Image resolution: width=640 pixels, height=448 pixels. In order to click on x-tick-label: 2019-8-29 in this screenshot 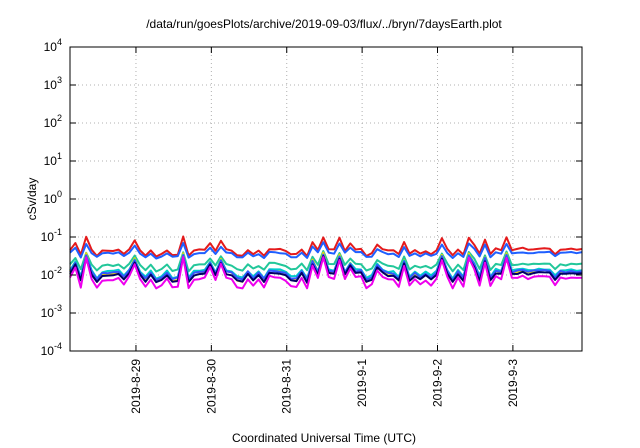, I will do `click(136, 386)`.